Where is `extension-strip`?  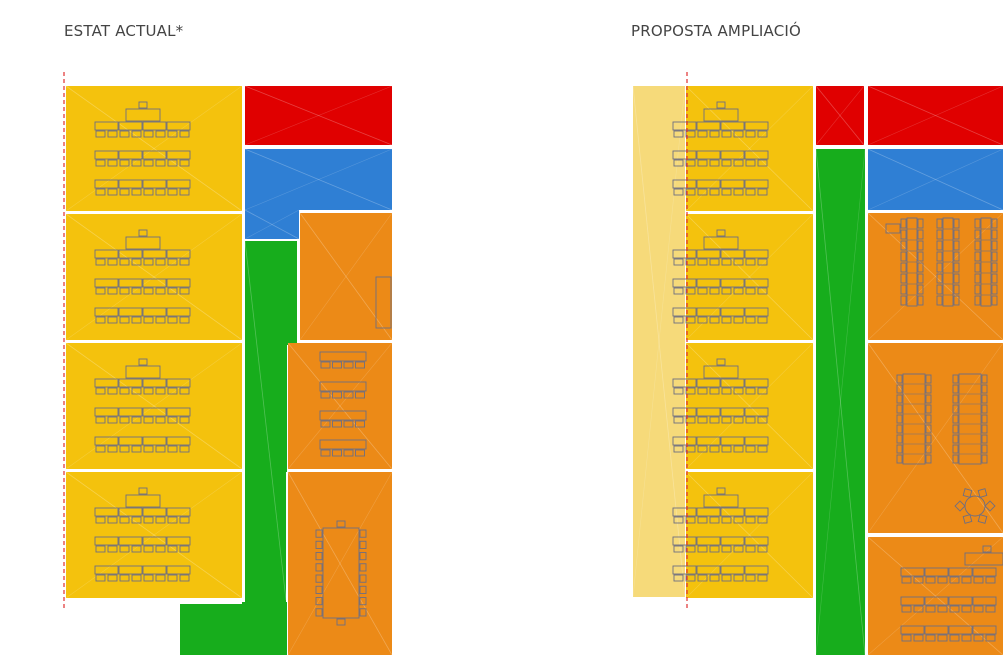
extension-strip is located at coordinates (659, 341).